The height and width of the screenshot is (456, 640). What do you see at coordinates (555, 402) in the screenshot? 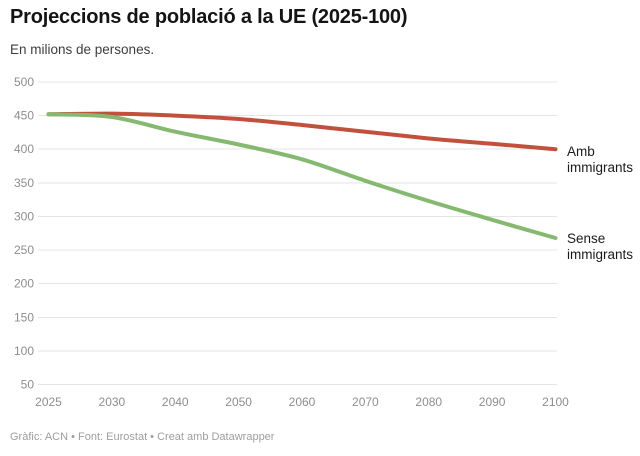
I see `x-tick-label: 2100` at bounding box center [555, 402].